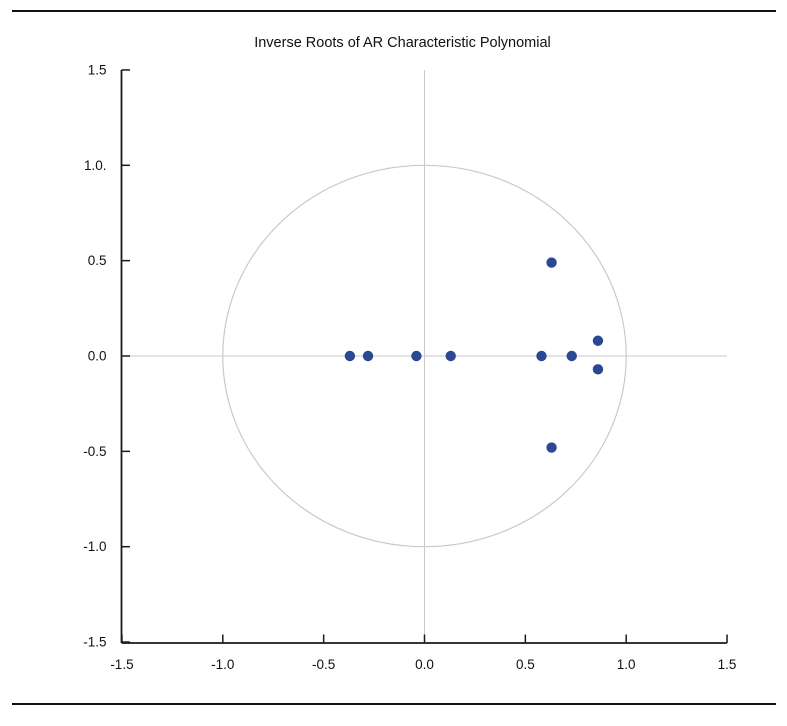 The height and width of the screenshot is (726, 787). I want to click on x-tick-label: 1.0, so click(626, 664).